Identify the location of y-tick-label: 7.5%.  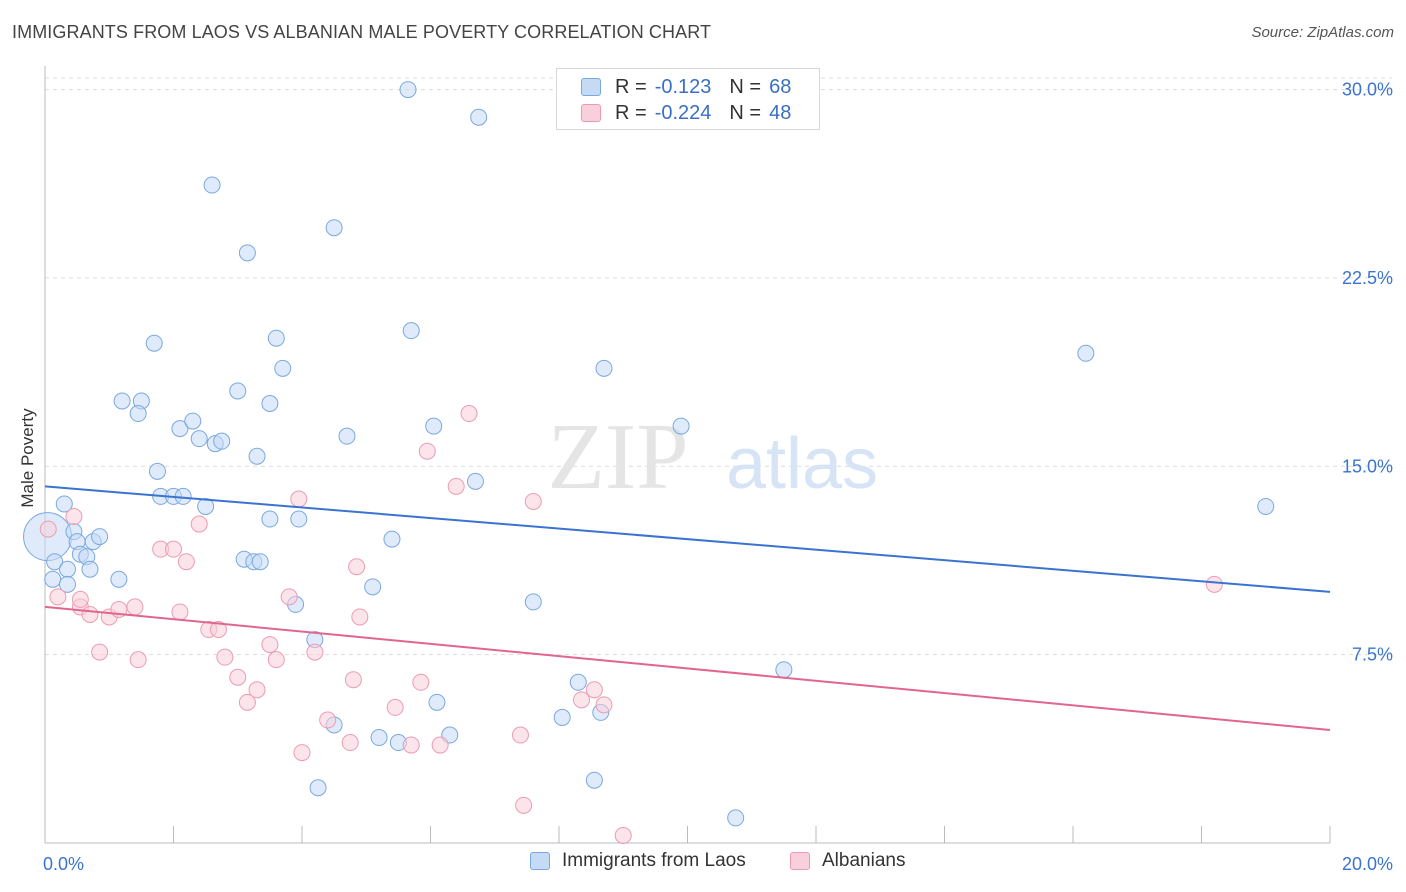
(1372, 655).